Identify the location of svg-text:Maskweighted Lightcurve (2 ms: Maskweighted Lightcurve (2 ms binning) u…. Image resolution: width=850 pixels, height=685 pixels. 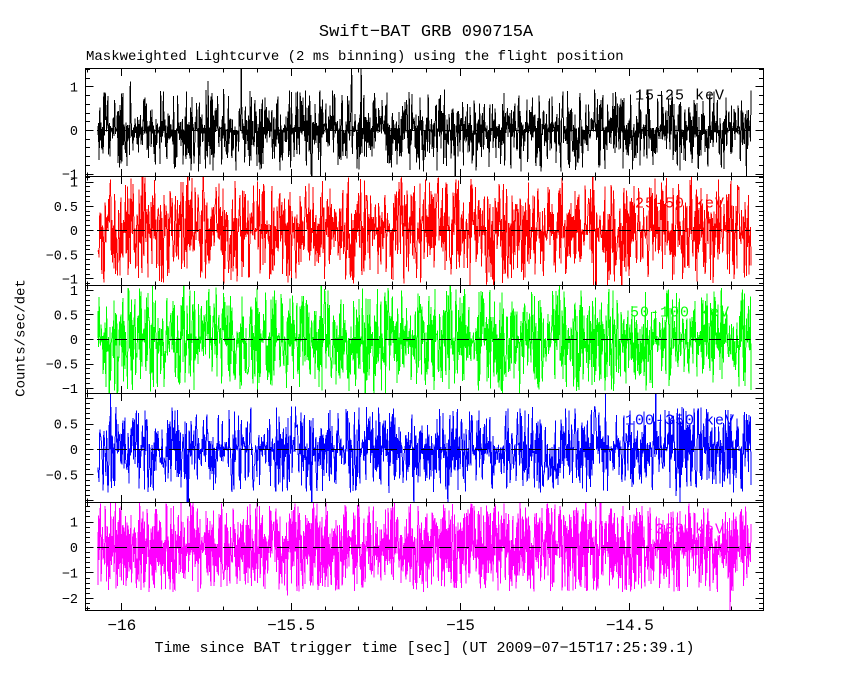
(355, 57).